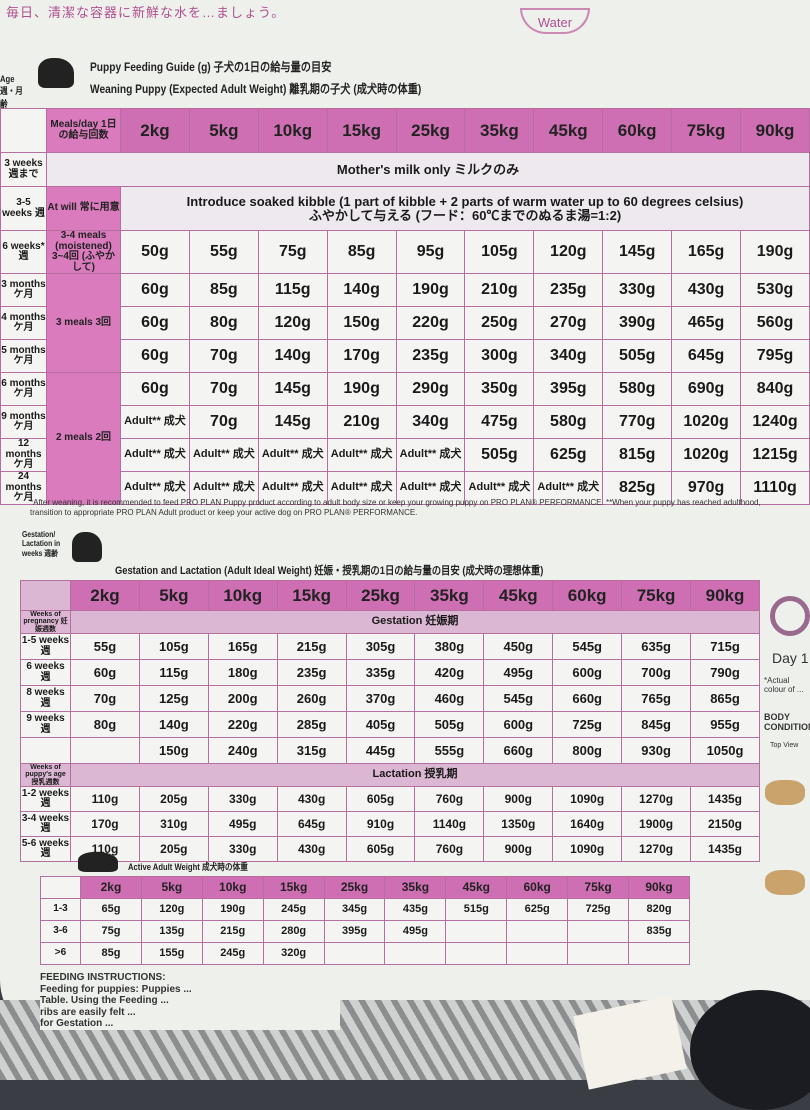 This screenshot has width=810, height=1110. Describe the element at coordinates (415, 887) in the screenshot. I see `weight-header: 35kg` at that location.